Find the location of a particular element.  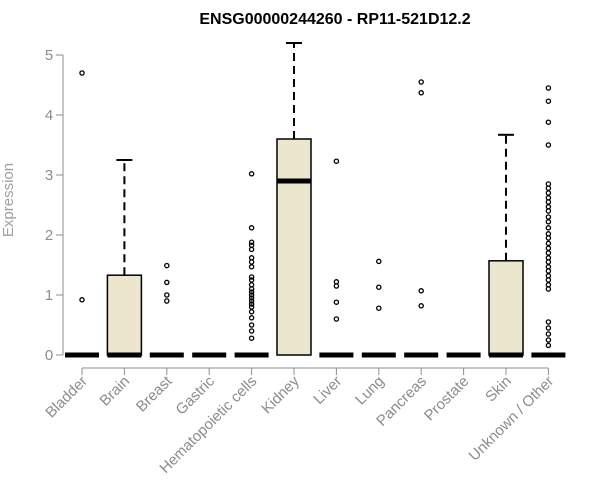

box-breast is located at coordinates (166, 310).